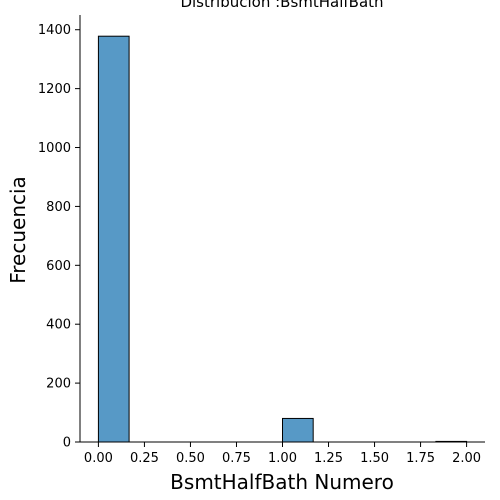 This screenshot has width=500, height=500. What do you see at coordinates (59, 237) in the screenshot?
I see `y-ticks: 0 200 400 600 800 1000 1200 1400` at bounding box center [59, 237].